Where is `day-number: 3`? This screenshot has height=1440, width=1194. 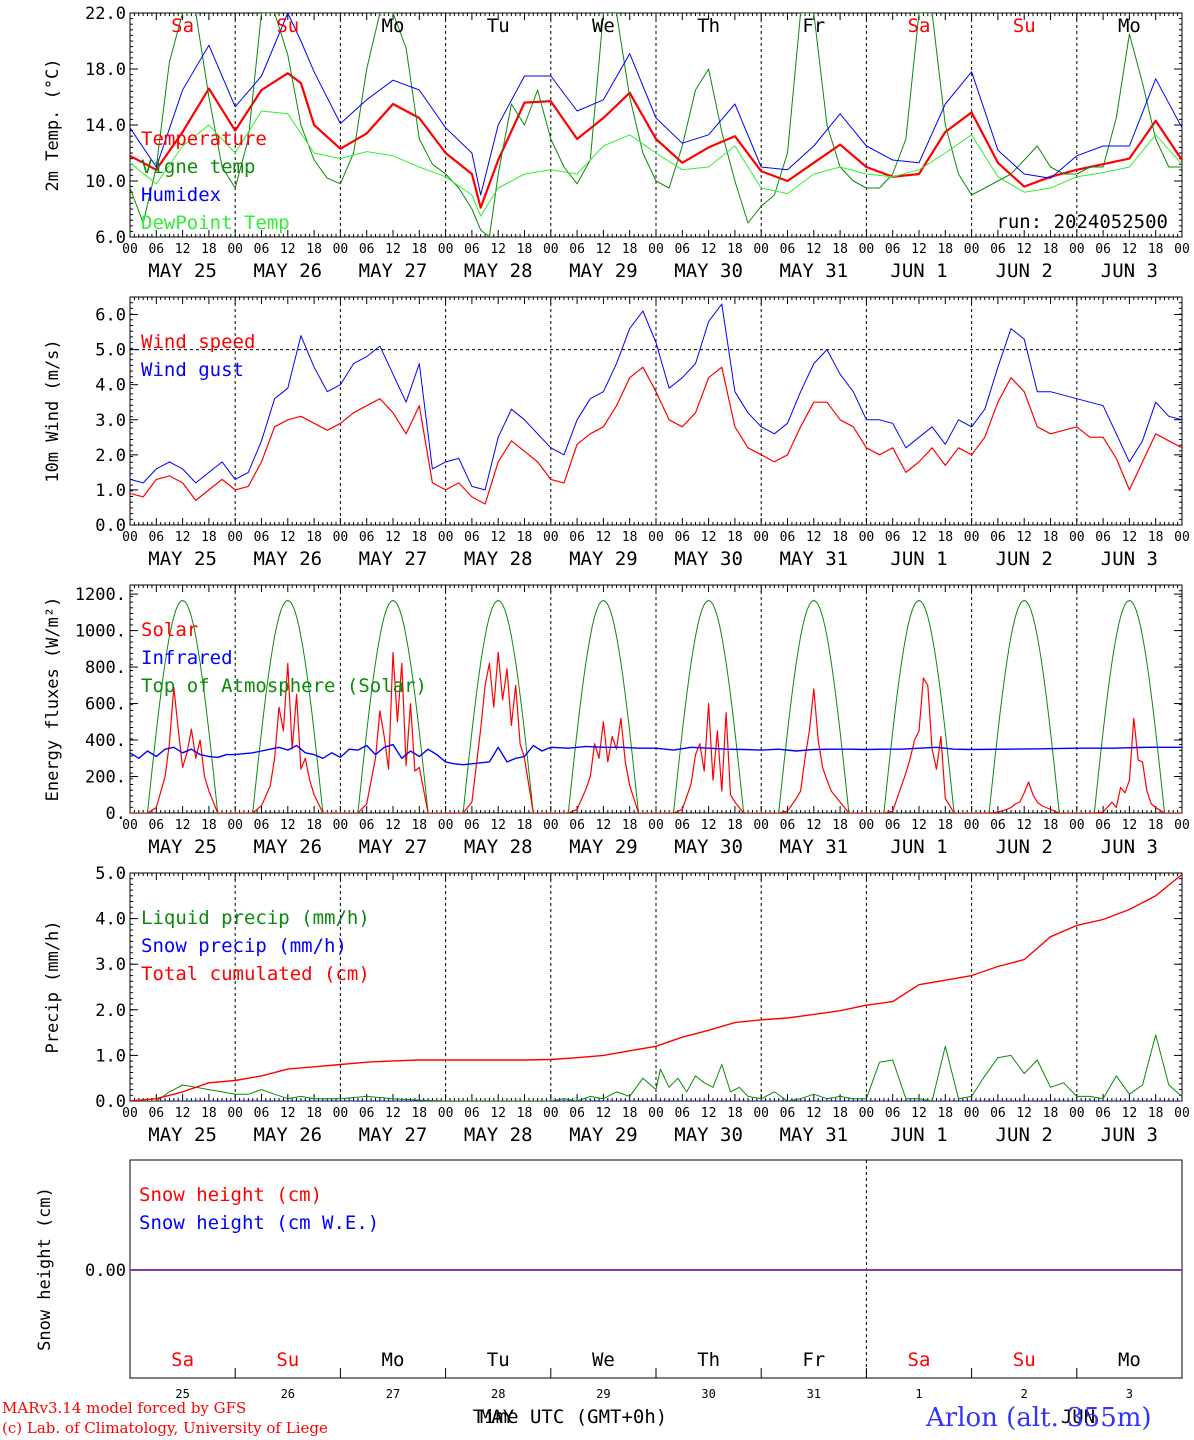
day-number: 3 is located at coordinates (1129, 1394).